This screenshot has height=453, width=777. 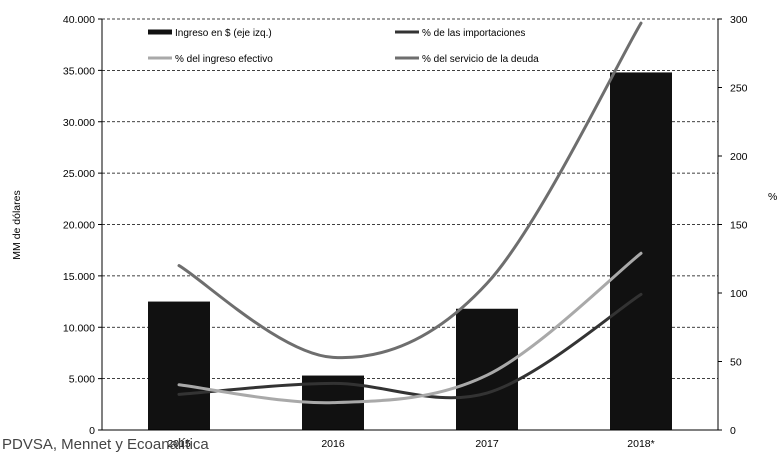 I want to click on left-tick-label: 5.000, so click(x=82, y=380).